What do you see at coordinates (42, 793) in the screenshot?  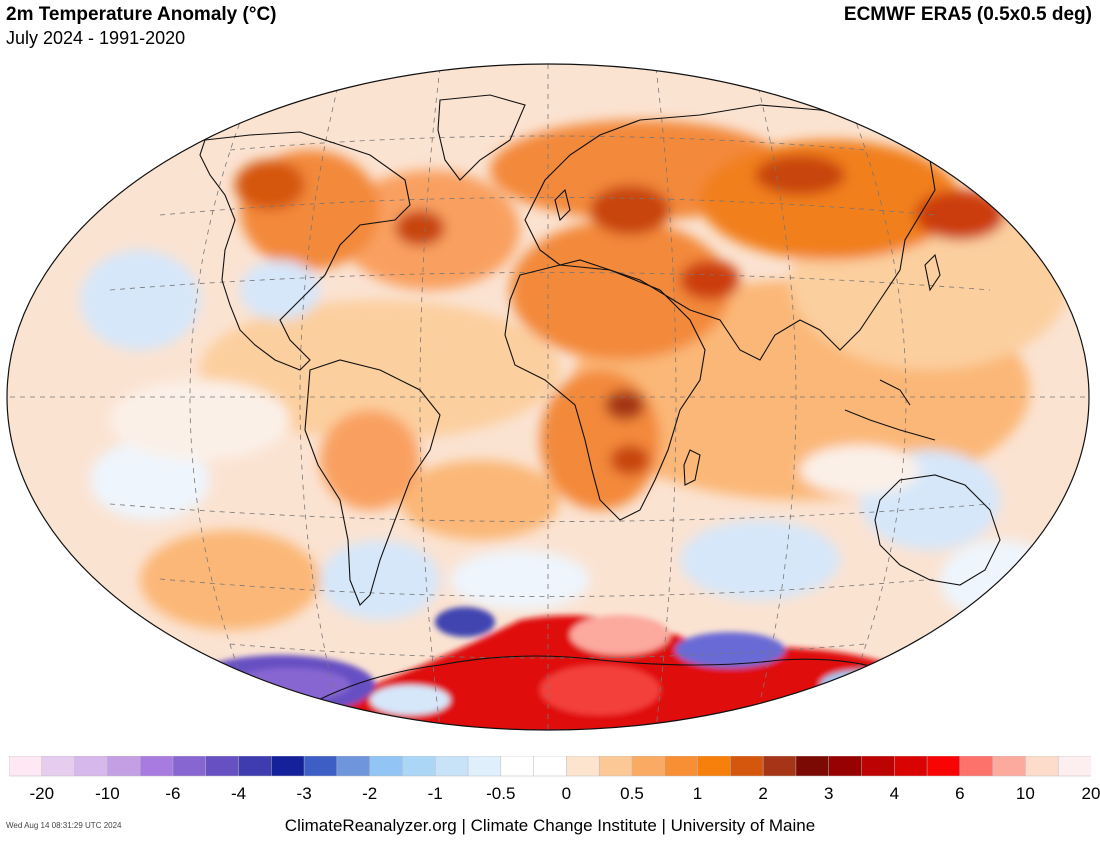 I see `legend-tick-label: -20` at bounding box center [42, 793].